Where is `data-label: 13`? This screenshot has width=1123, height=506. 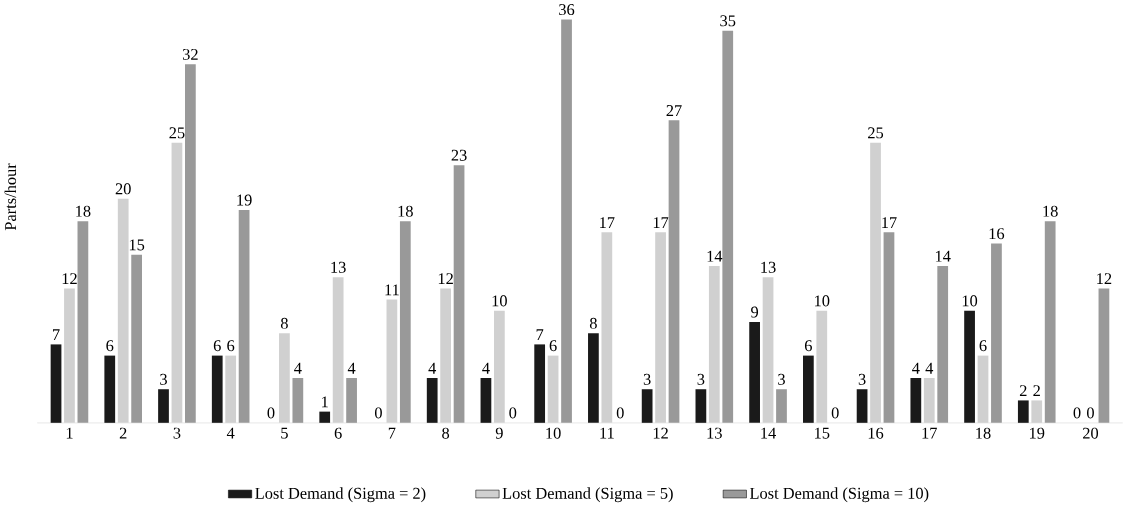
data-label: 13 is located at coordinates (338, 267).